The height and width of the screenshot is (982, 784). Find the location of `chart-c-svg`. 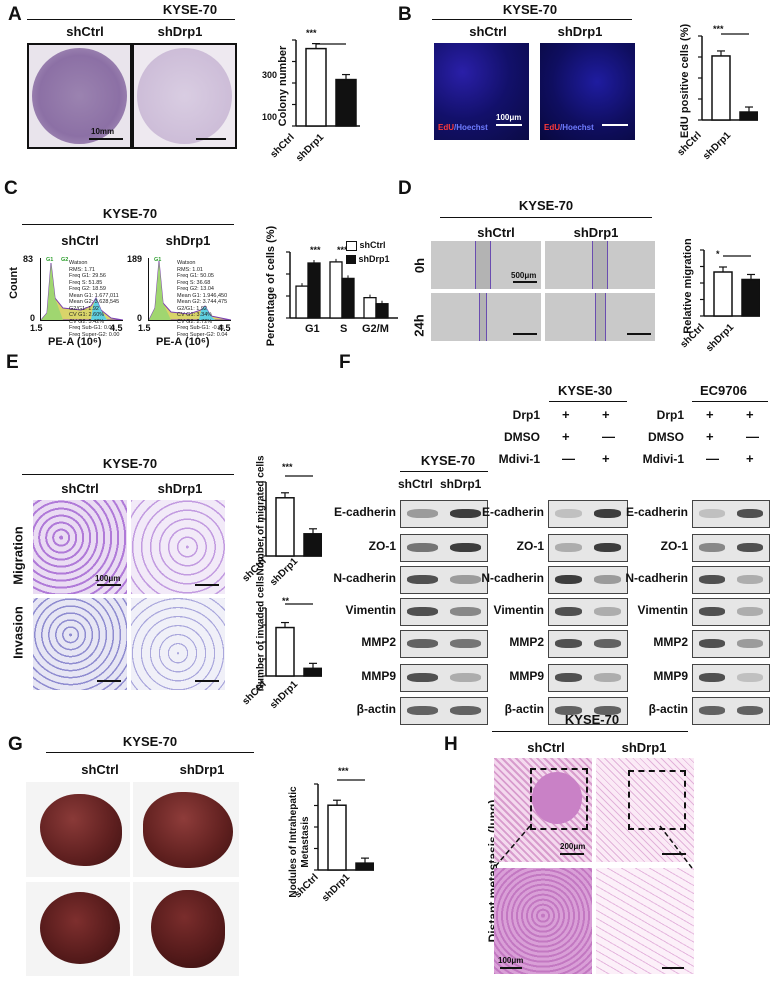

chart-c-svg is located at coordinates (342, 285).